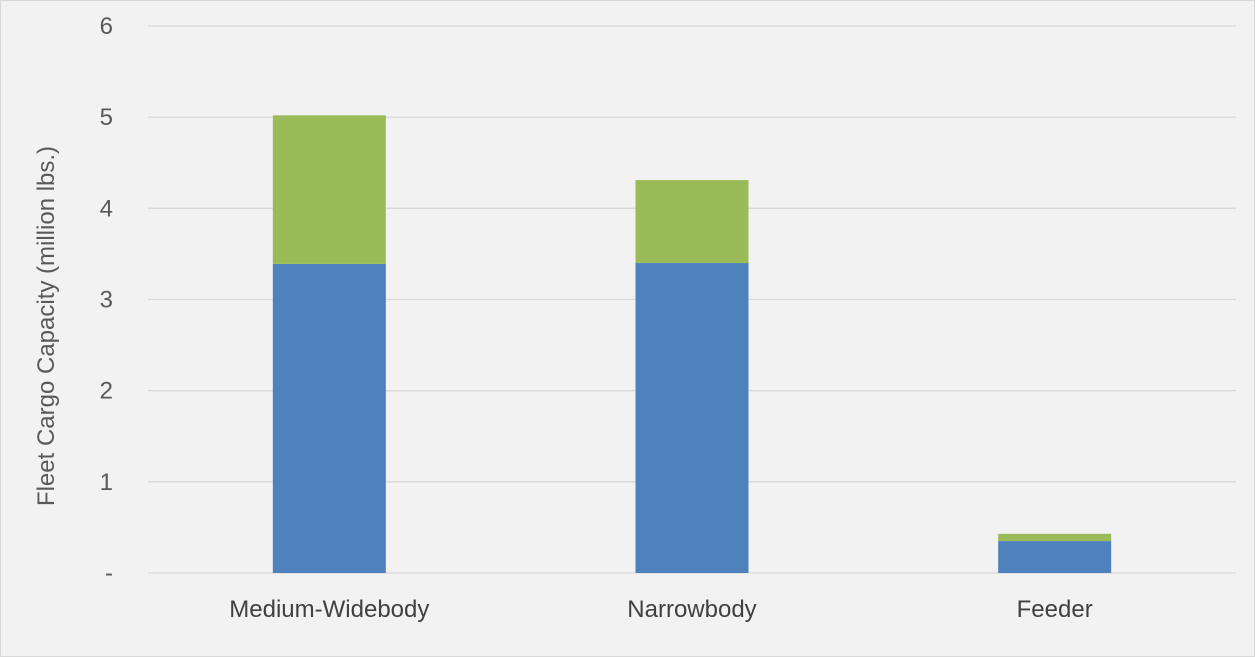  I want to click on y-tick-label: 4, so click(106, 208).